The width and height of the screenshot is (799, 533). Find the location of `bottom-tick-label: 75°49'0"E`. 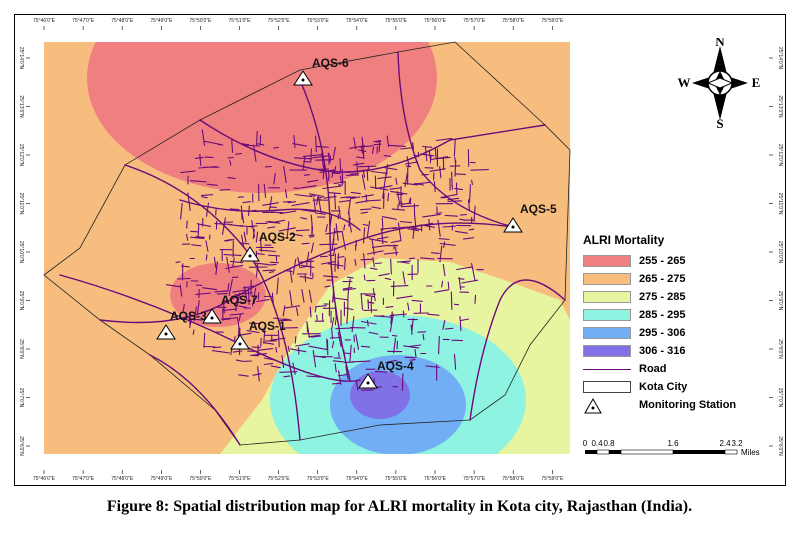

bottom-tick-label: 75°49'0"E is located at coordinates (161, 479).